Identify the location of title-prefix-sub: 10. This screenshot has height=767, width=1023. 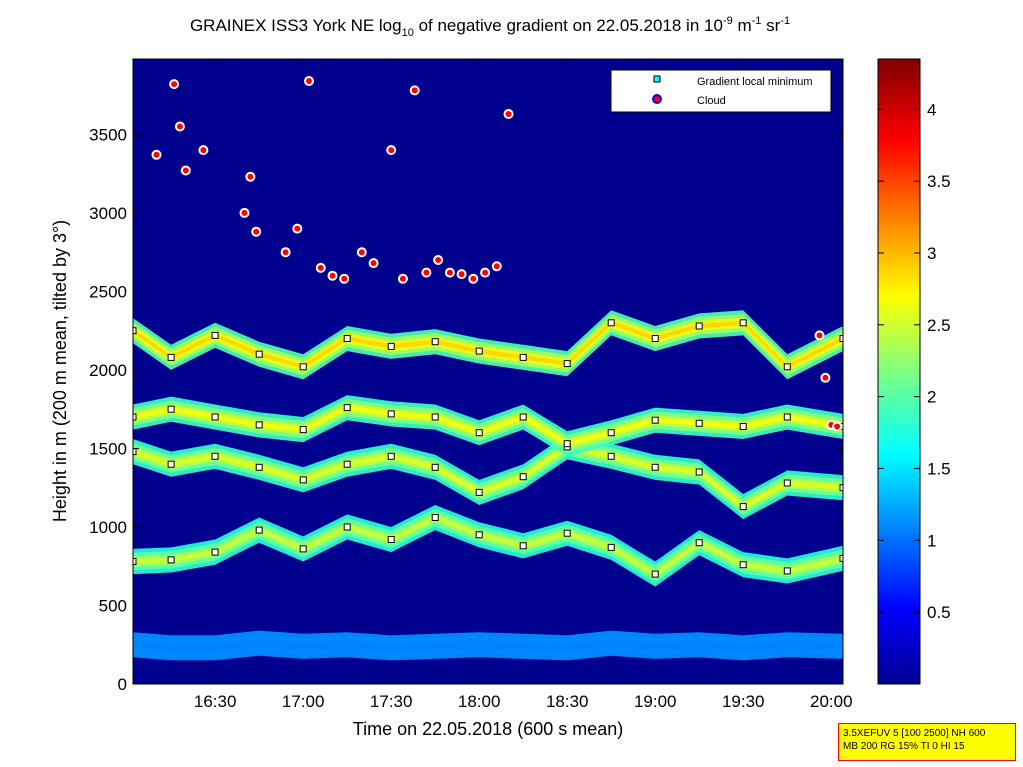
(408, 33).